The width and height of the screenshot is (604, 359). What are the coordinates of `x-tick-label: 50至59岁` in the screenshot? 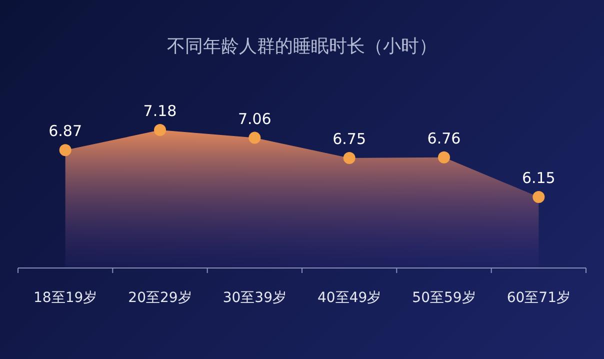 It's located at (444, 298).